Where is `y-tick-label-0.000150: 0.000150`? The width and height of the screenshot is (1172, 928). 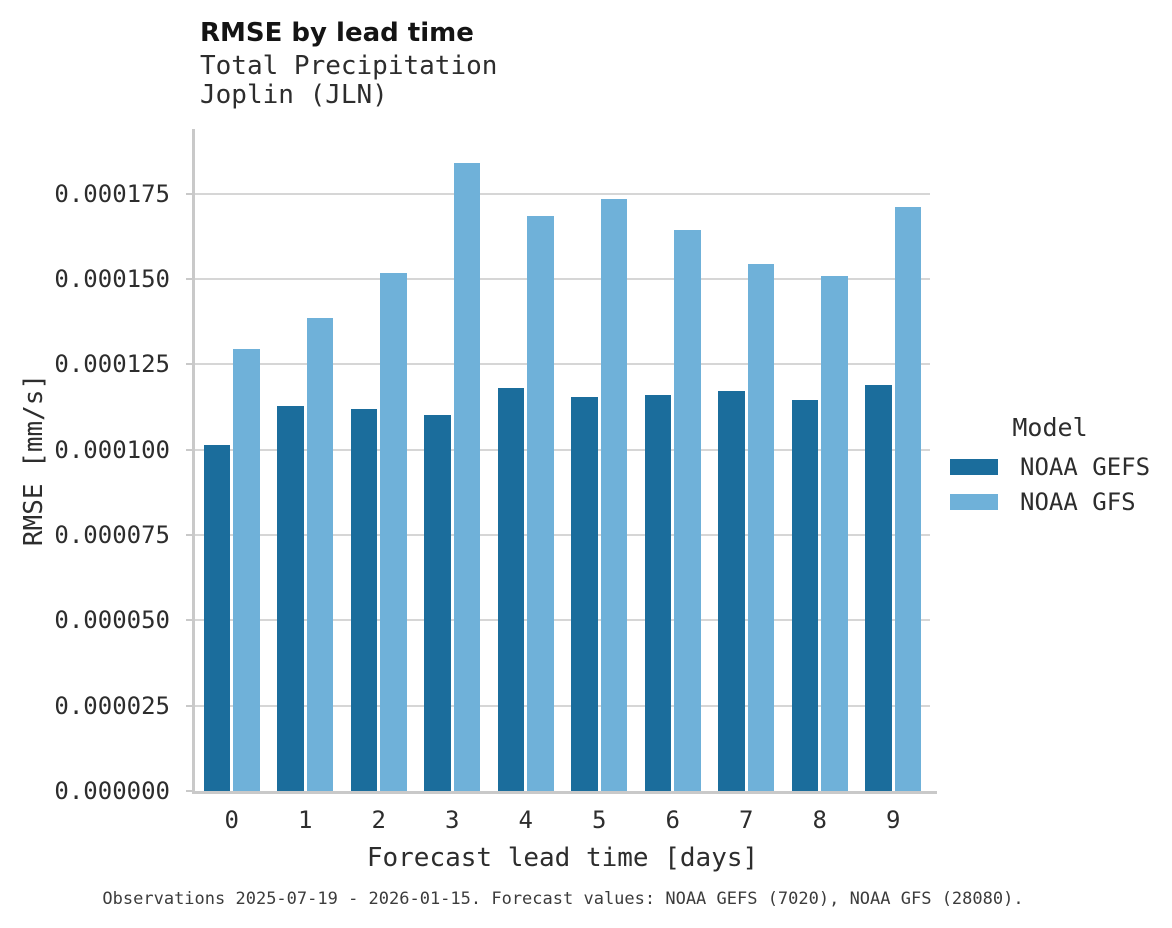 y-tick-label-0.000150: 0.000150 is located at coordinates (112, 279).